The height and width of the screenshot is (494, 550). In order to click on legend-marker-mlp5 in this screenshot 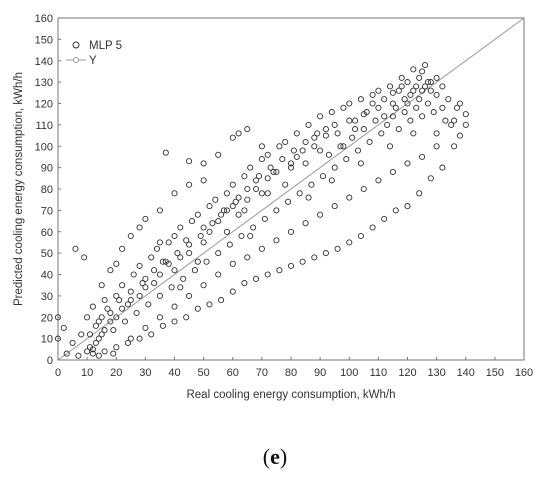, I will do `click(76, 45)`.